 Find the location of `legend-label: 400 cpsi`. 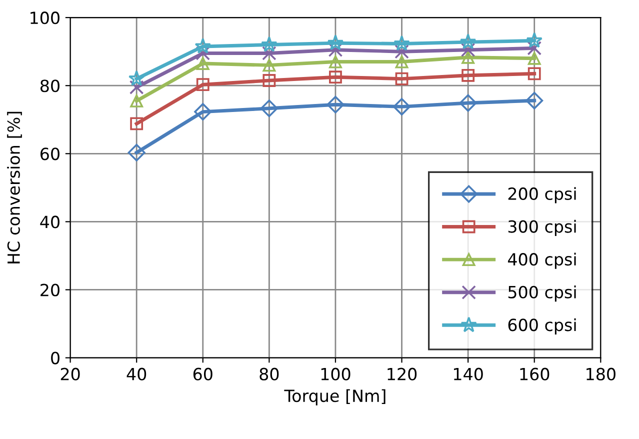

legend-label: 400 cpsi is located at coordinates (542, 260).